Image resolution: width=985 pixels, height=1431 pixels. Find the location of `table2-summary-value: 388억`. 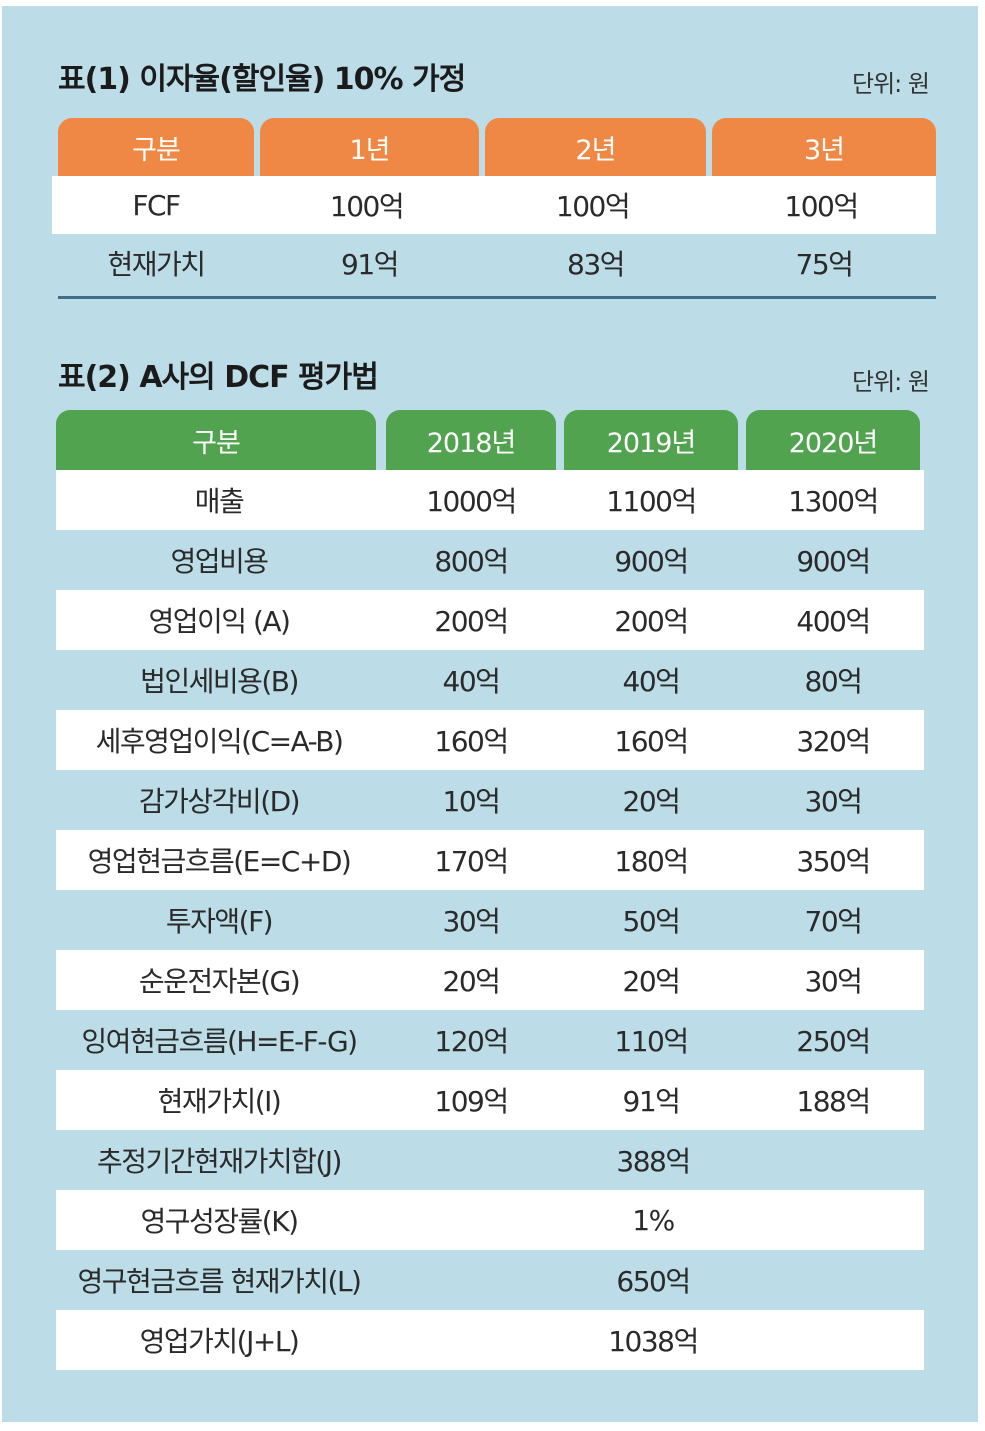

table2-summary-value: 388억 is located at coordinates (653, 1161).